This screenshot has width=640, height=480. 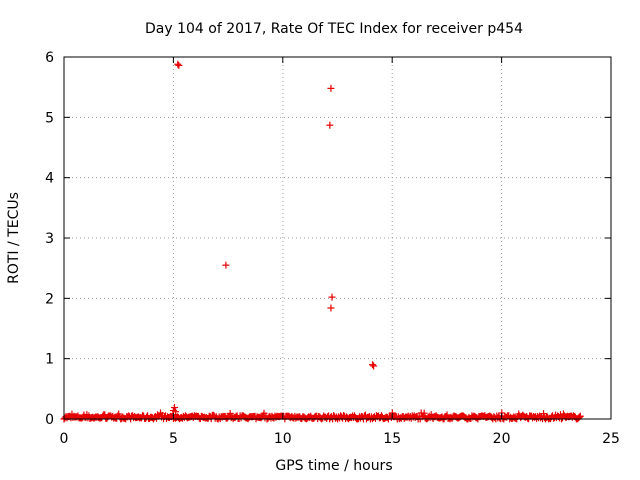 What do you see at coordinates (49, 239) in the screenshot?
I see `y-tick-label: 3` at bounding box center [49, 239].